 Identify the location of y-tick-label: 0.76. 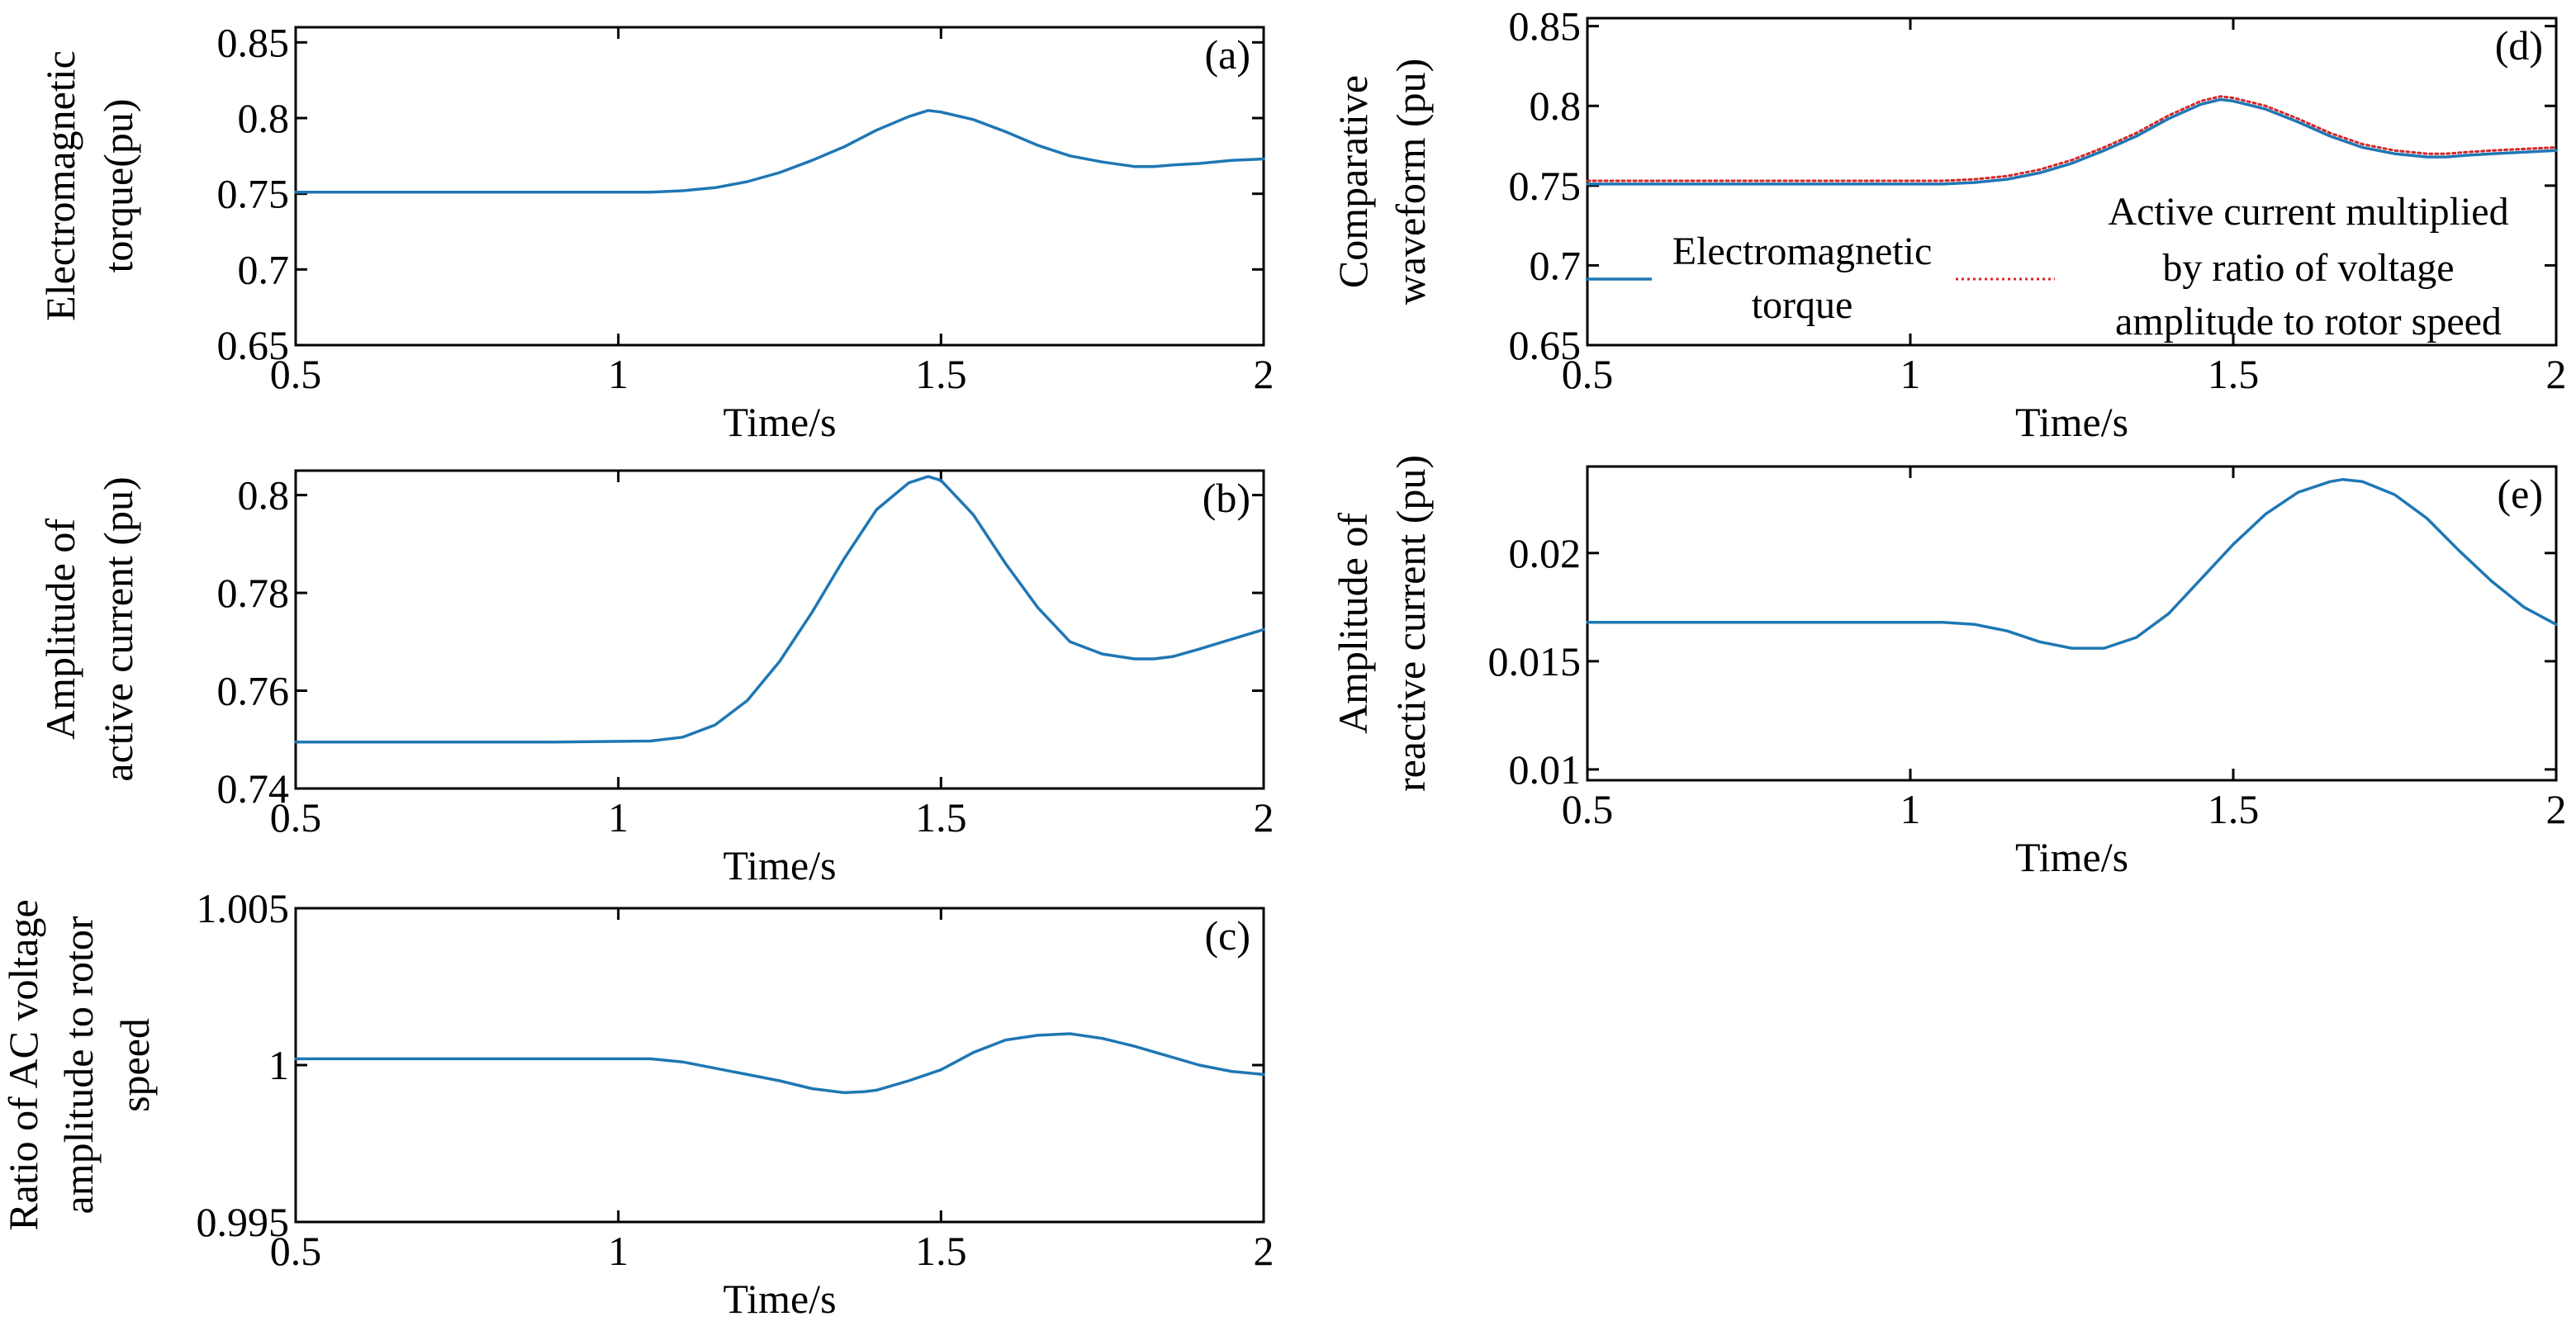
(254, 691).